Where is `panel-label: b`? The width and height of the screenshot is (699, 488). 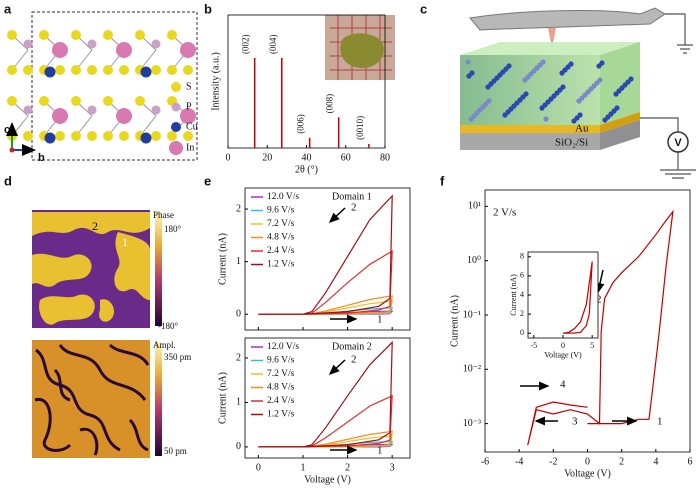 panel-label: b is located at coordinates (208, 8).